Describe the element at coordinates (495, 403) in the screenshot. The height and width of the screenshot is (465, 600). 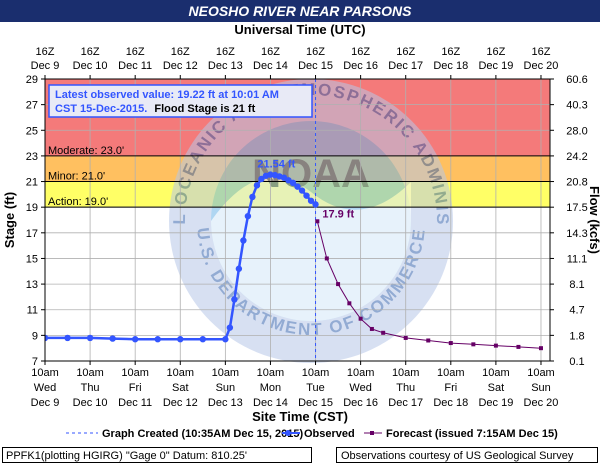
I see `cst-tick-date: Dec 19` at that location.